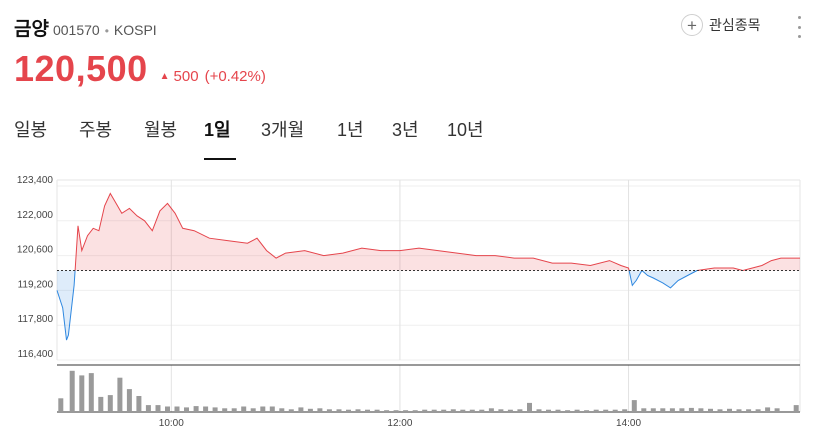 Image resolution: width=815 pixels, height=445 pixels. I want to click on change-percent: (+0.42%), so click(235, 76).